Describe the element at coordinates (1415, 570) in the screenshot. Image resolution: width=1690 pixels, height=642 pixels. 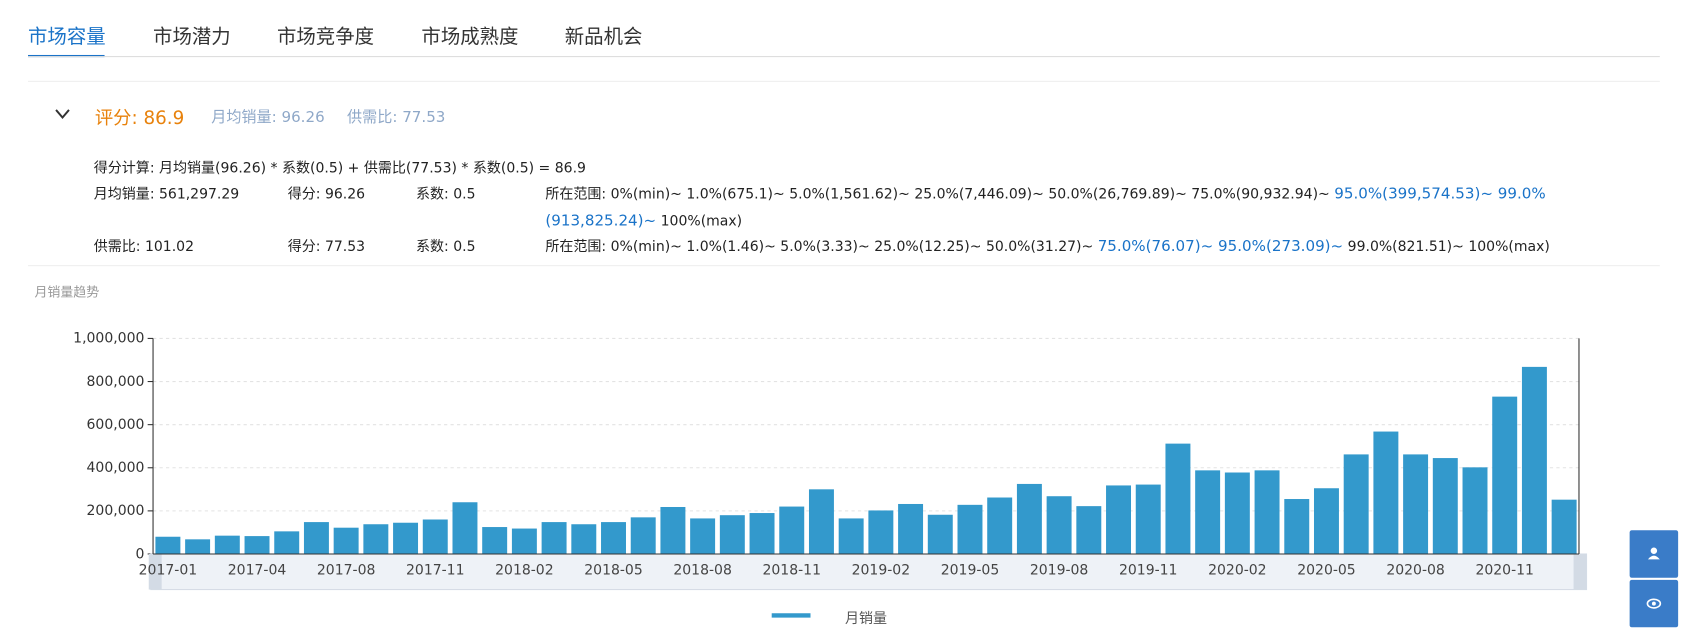
I see `x-tick-label: 2020-08` at that location.